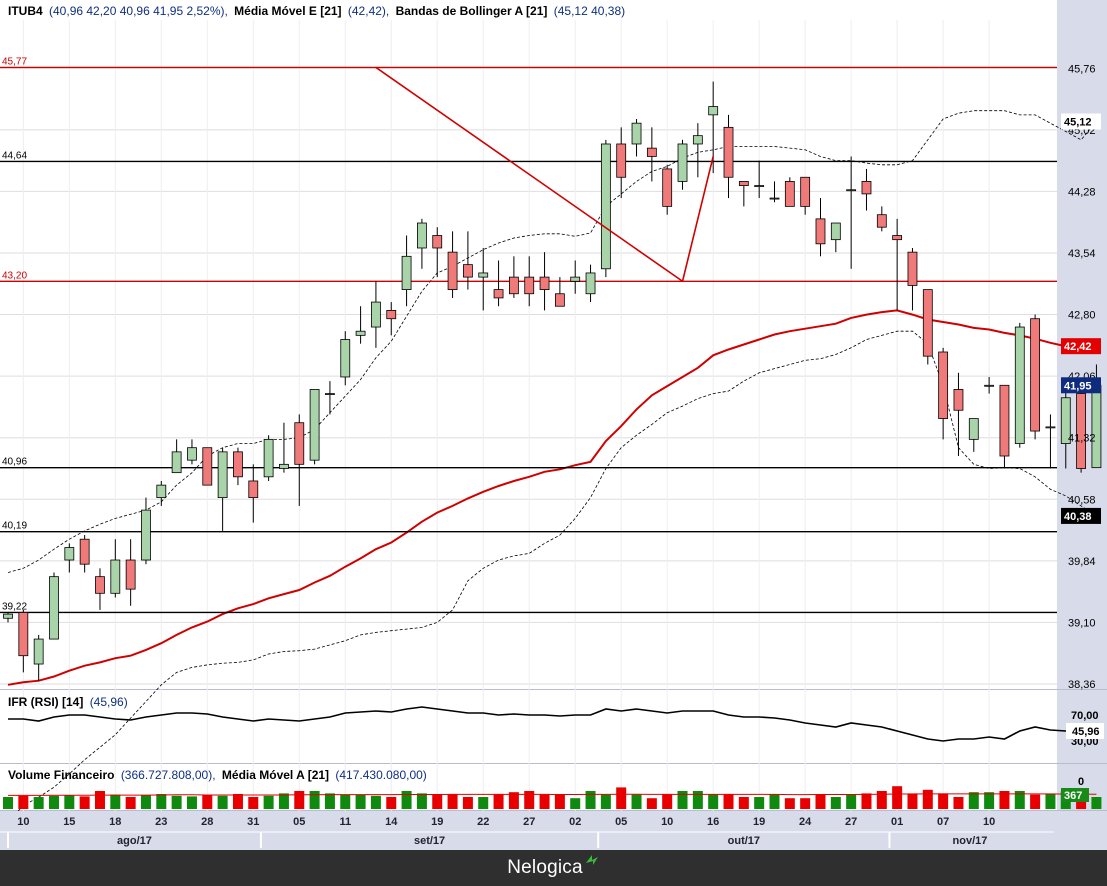  What do you see at coordinates (161, 822) in the screenshot?
I see `x-axis-day-label: 23` at bounding box center [161, 822].